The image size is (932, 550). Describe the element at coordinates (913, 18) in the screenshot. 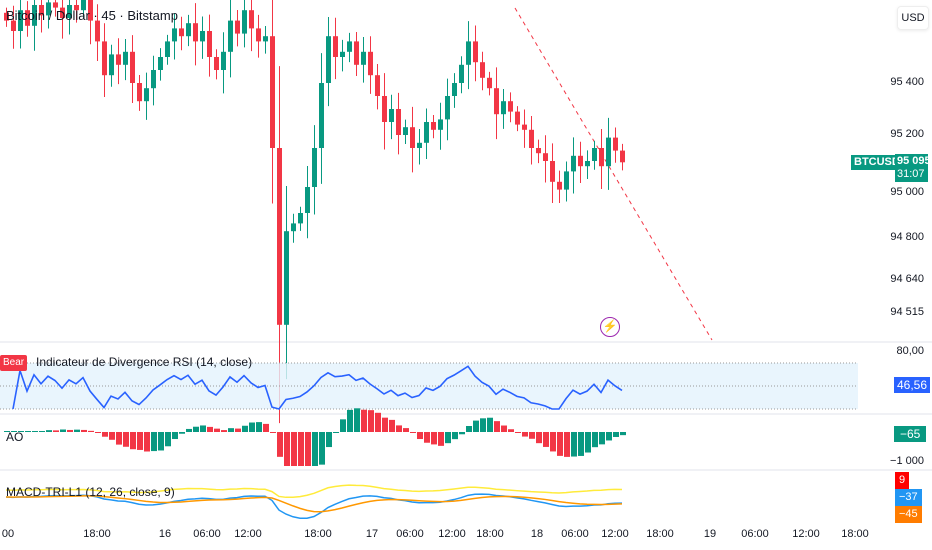

I see `currency-button: USD` at that location.